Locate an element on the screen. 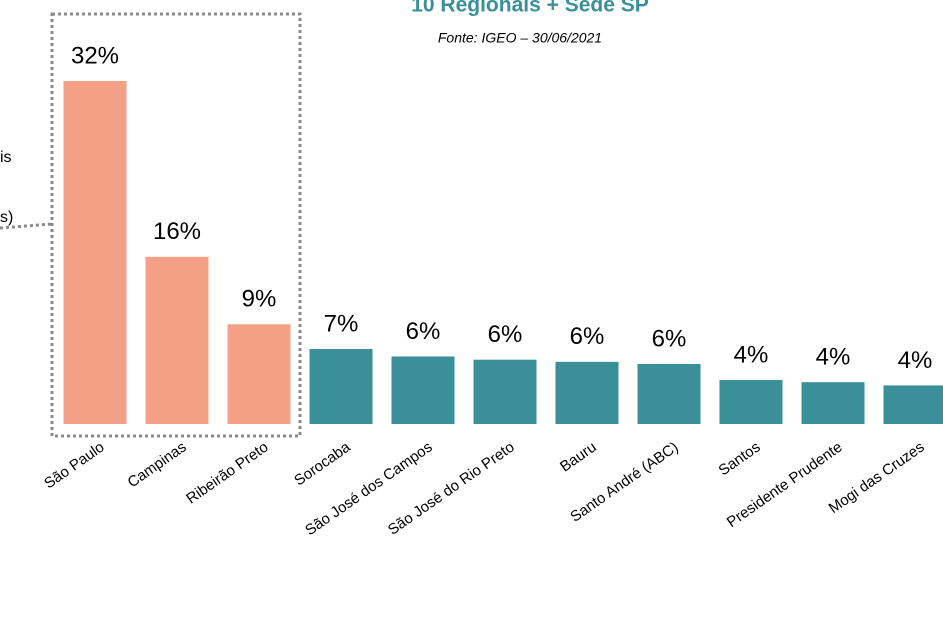 The width and height of the screenshot is (943, 620). x-tick-label: Bauru is located at coordinates (578, 457).